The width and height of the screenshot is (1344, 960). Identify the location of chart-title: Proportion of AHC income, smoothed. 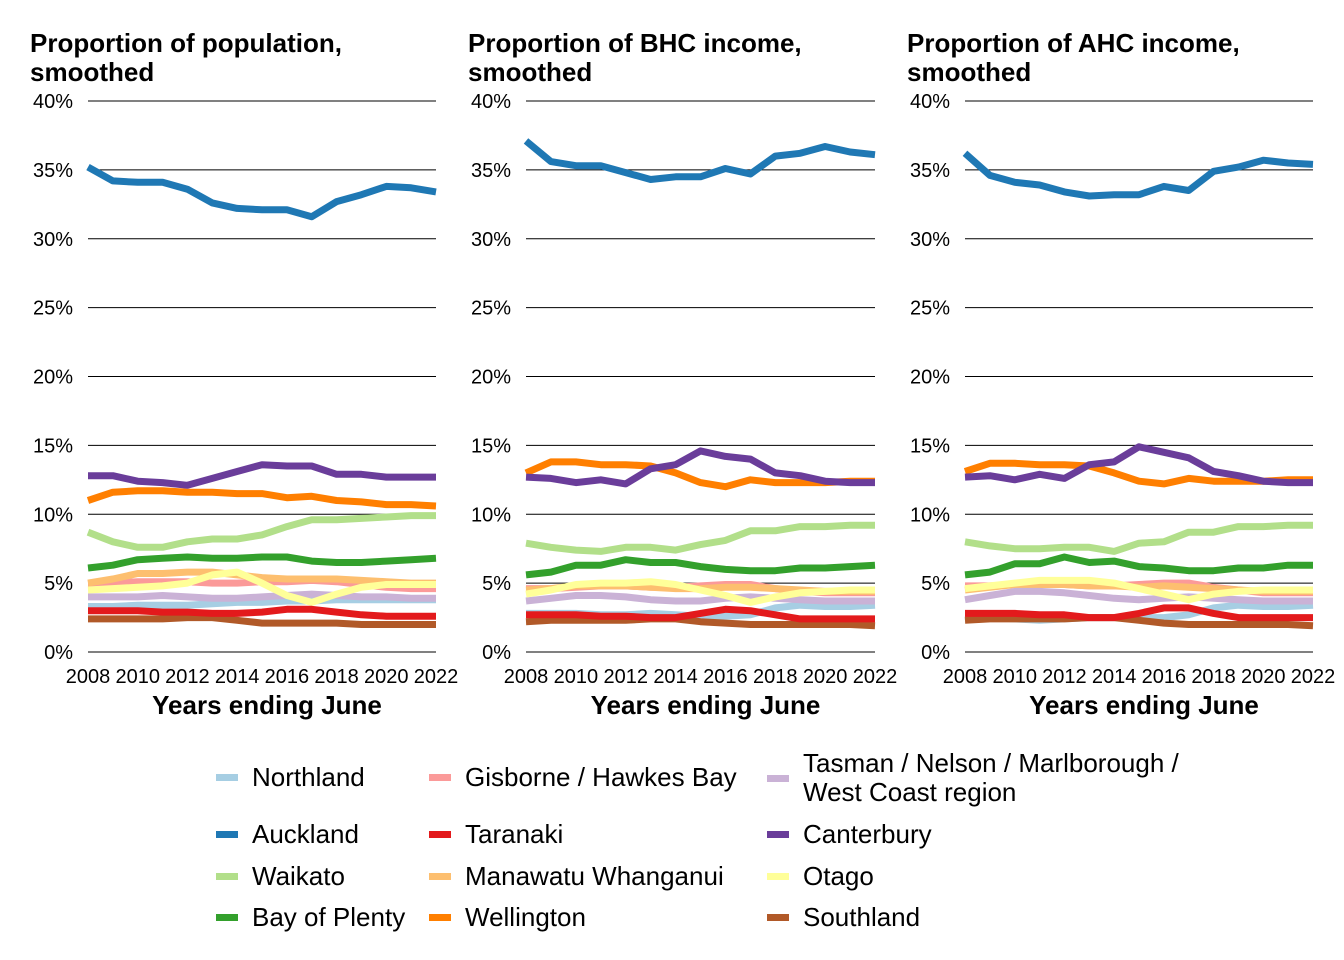
(1073, 57).